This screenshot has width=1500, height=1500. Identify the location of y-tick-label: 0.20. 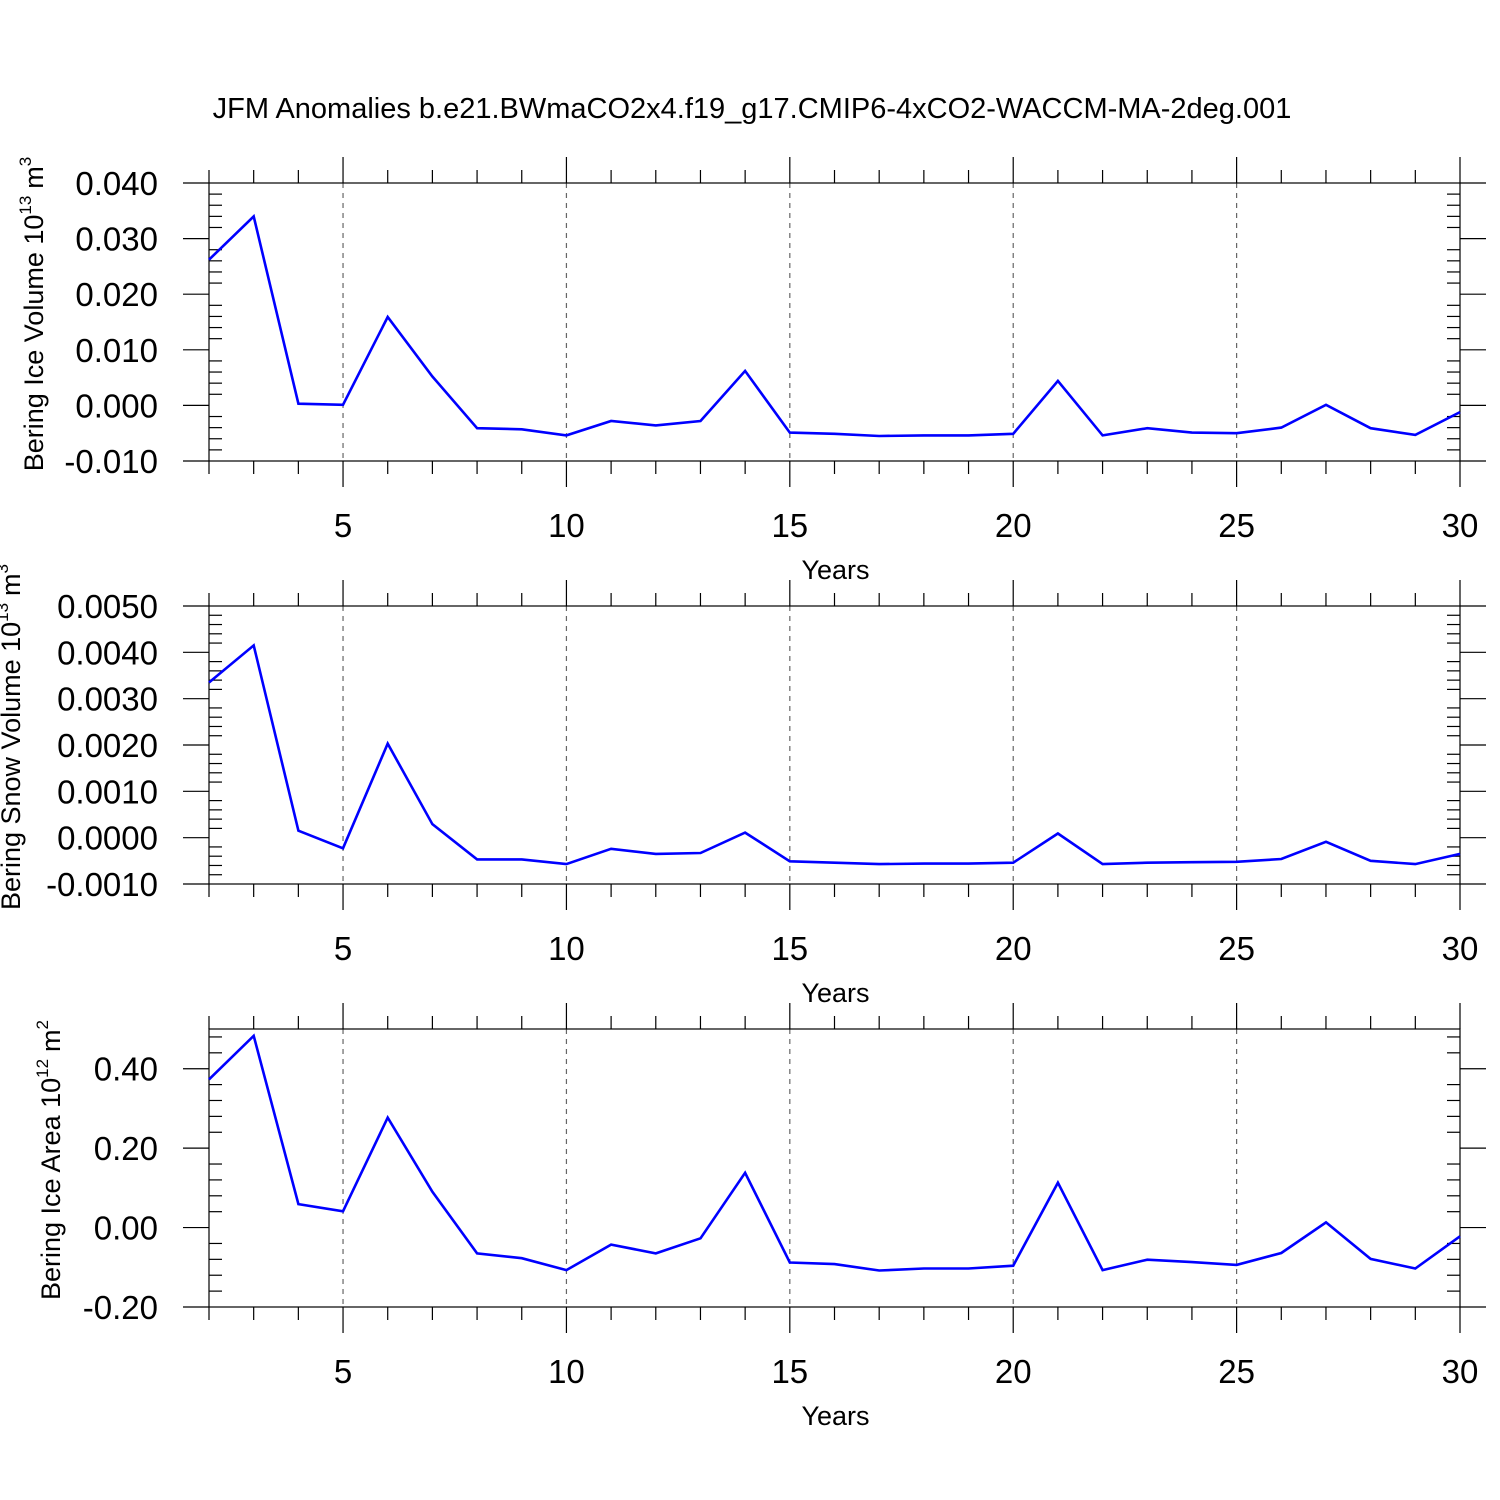
(126, 1148).